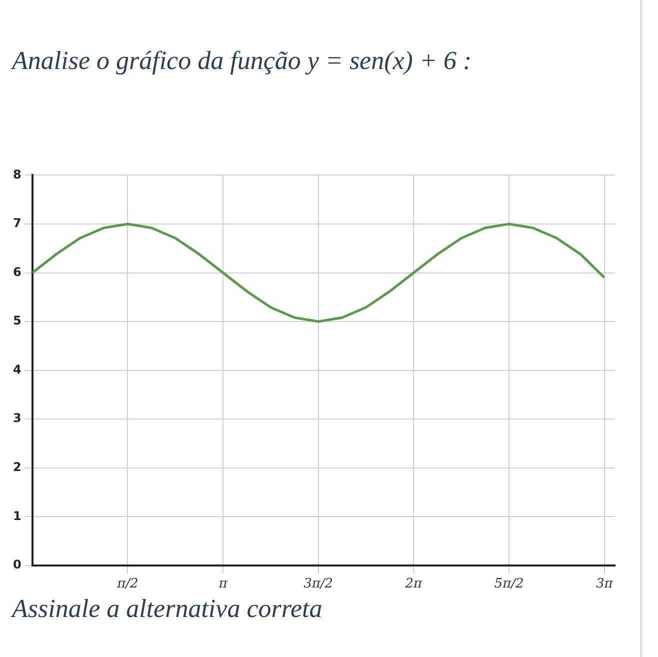 The width and height of the screenshot is (658, 657). I want to click on y-tick-label: 3, so click(17, 418).